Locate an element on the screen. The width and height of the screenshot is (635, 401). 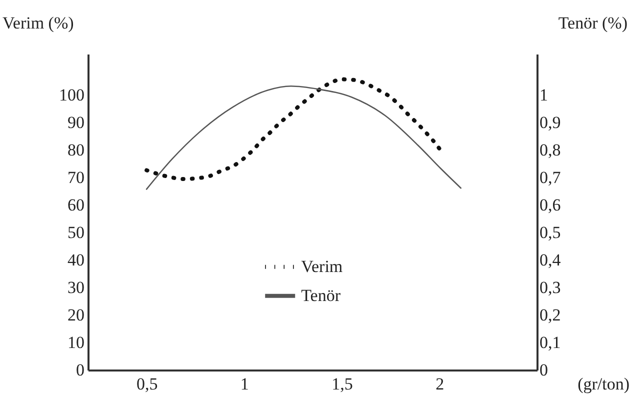
x-tick-label: 1 is located at coordinates (244, 384).